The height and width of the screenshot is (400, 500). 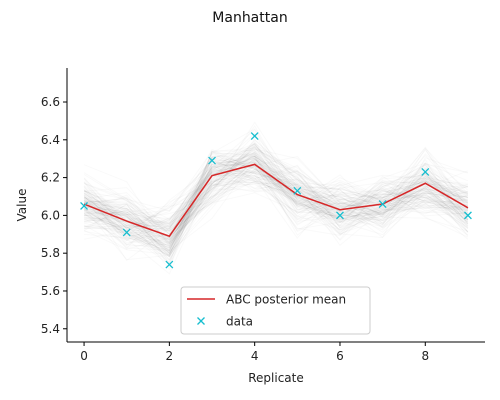 What do you see at coordinates (425, 356) in the screenshot?
I see `x-tick-label: 8` at bounding box center [425, 356].